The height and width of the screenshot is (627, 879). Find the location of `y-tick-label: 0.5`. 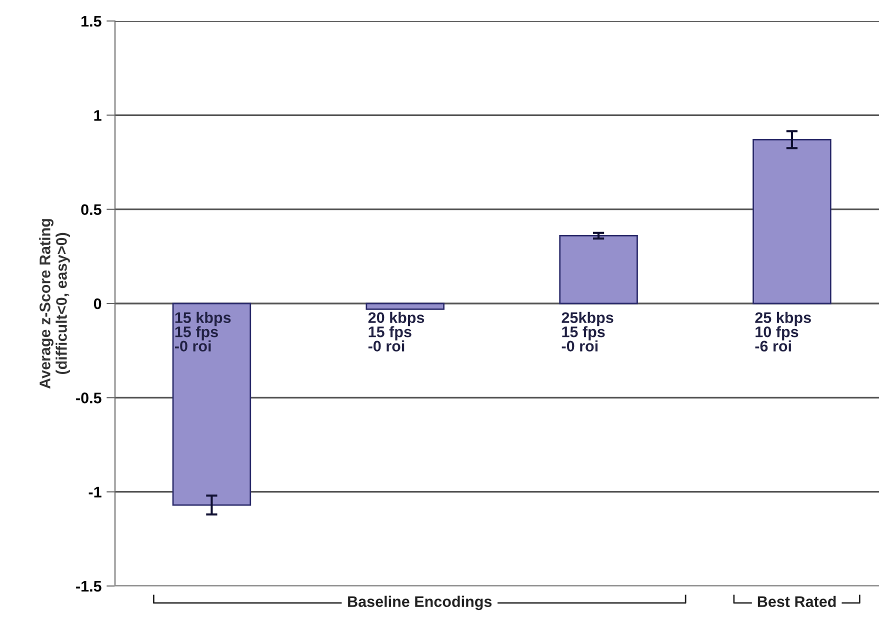

y-tick-label: 0.5 is located at coordinates (91, 210).